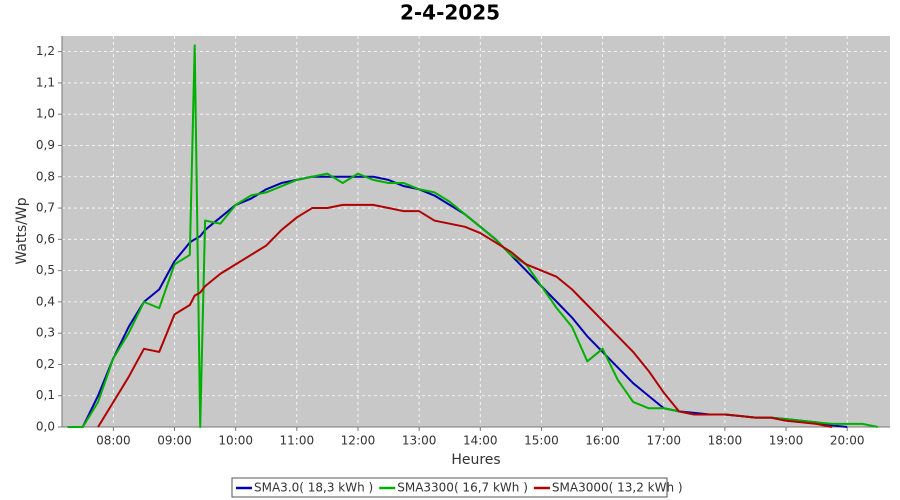 This screenshot has height=500, width=900. Describe the element at coordinates (174, 441) in the screenshot. I see `x-tick-label: 09:00` at that location.